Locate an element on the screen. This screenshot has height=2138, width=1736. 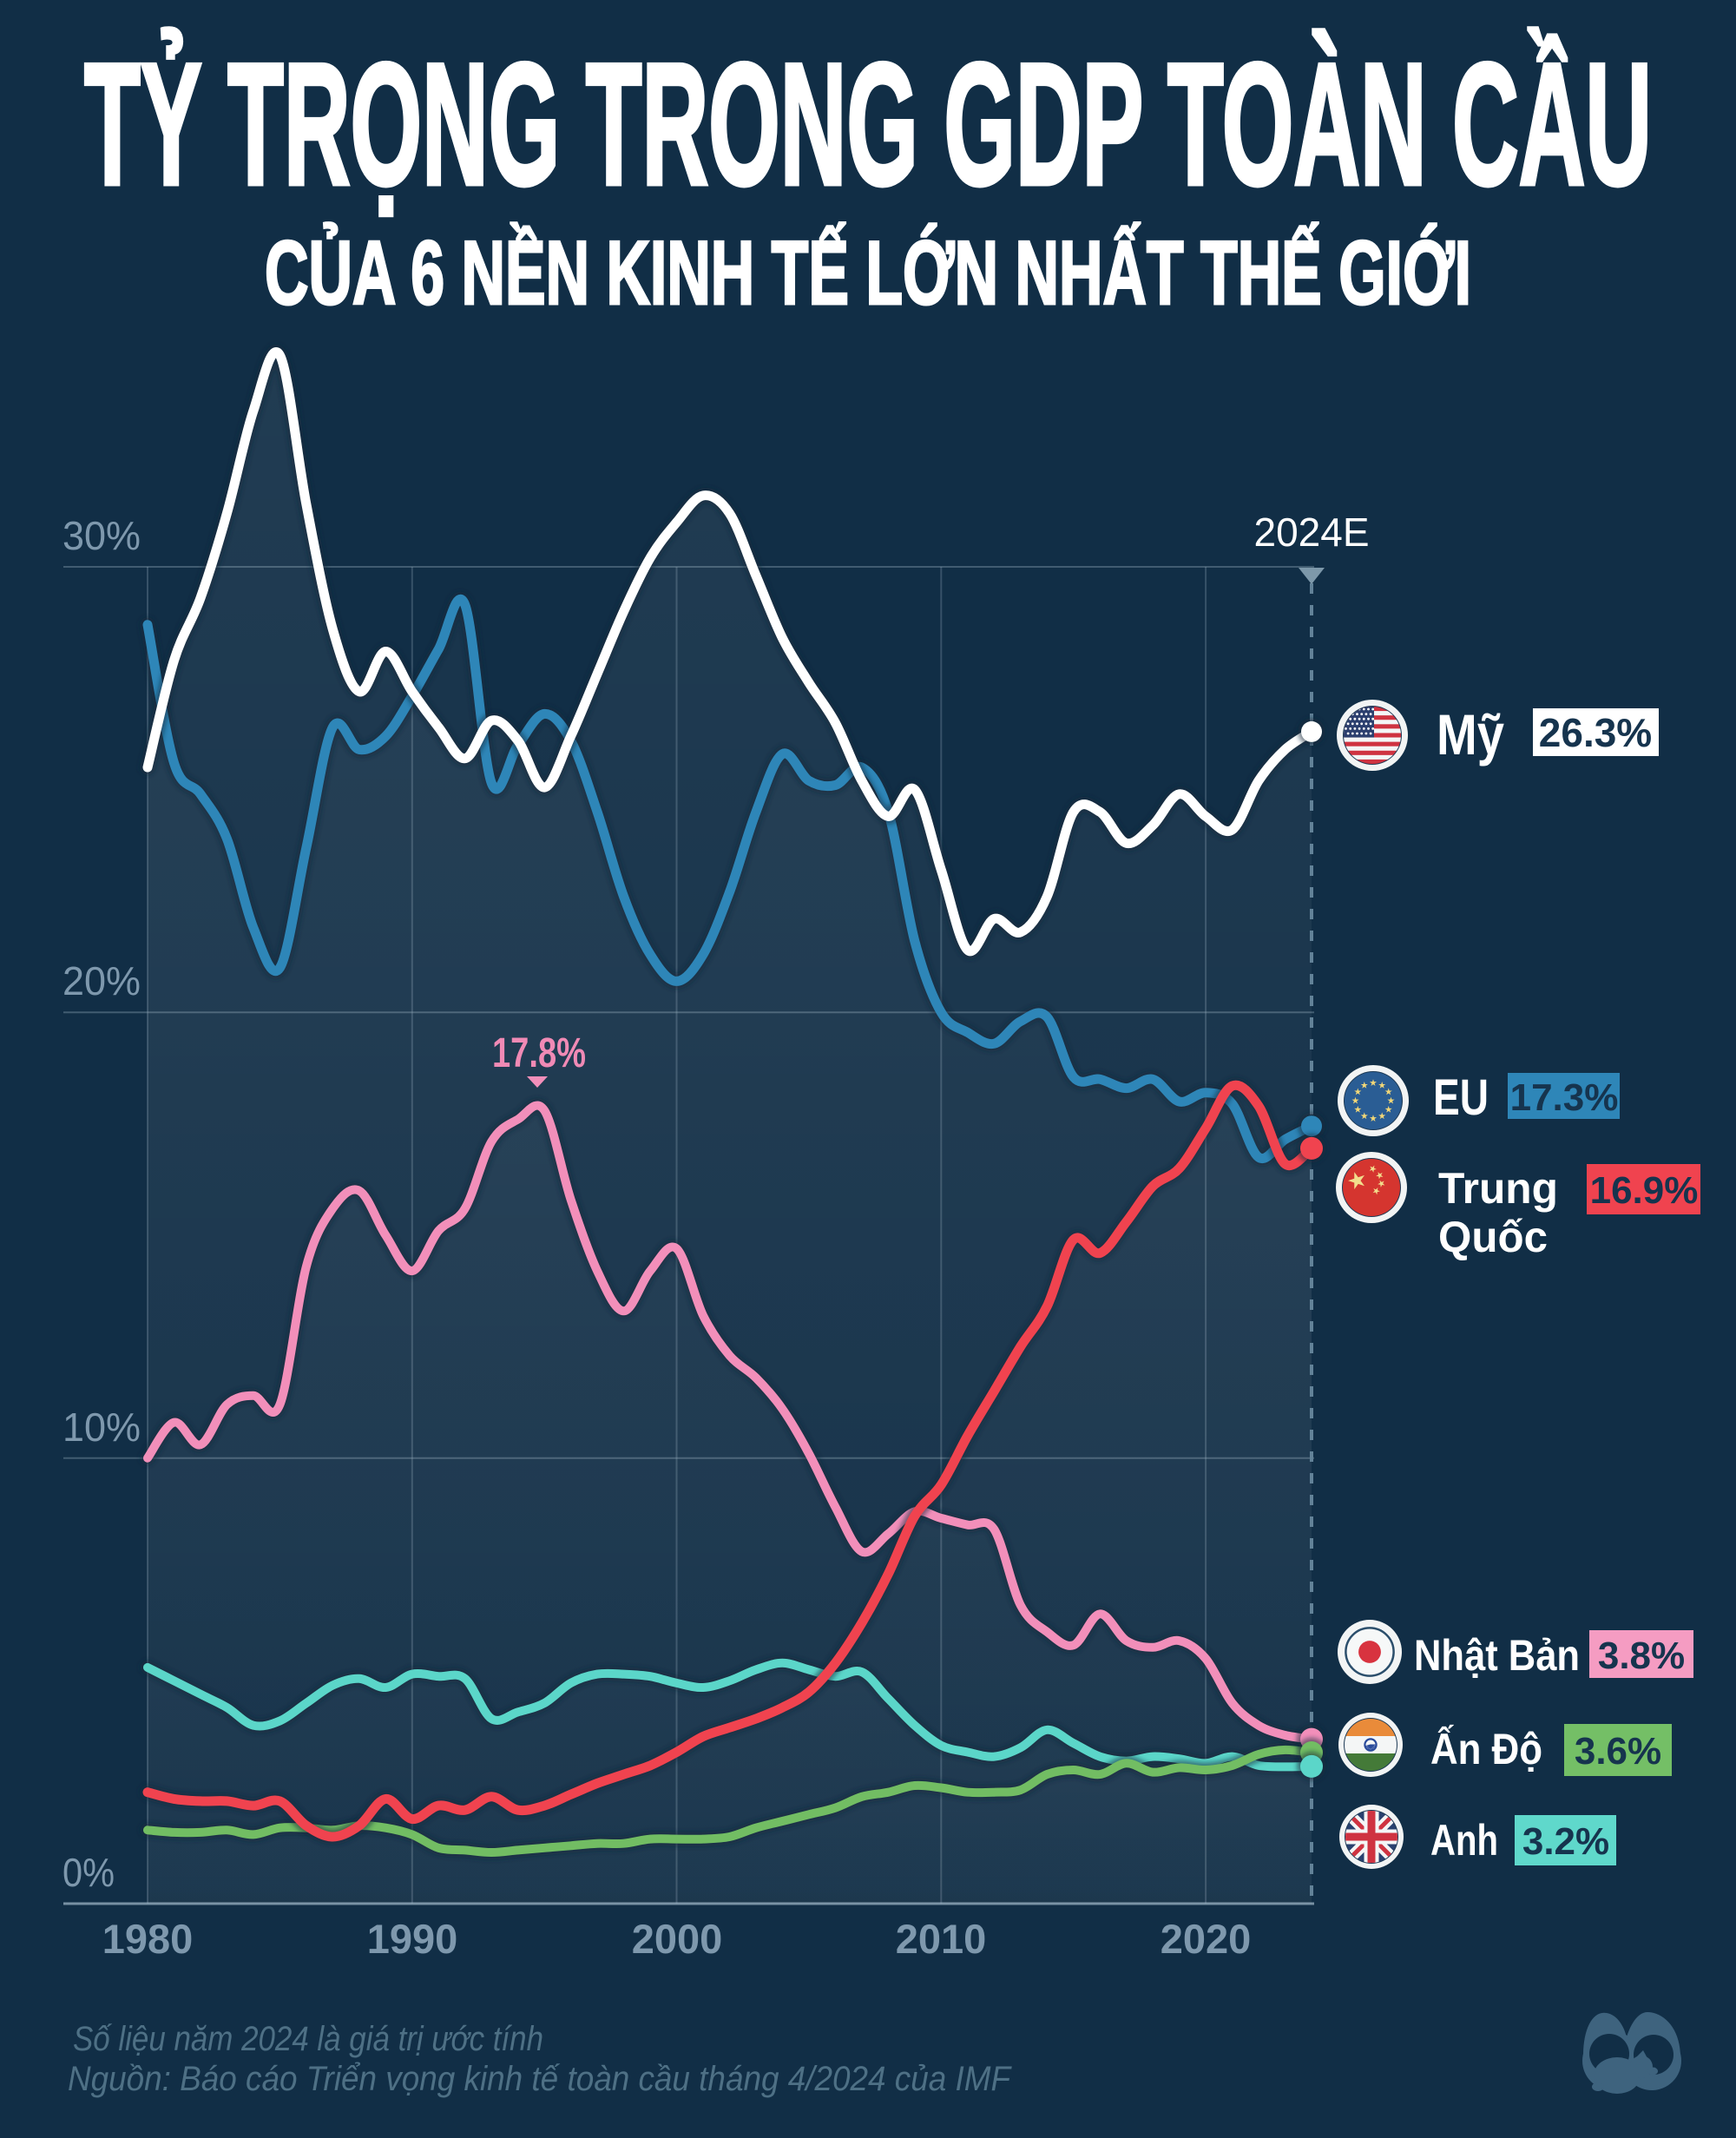
svg-text: 0% is located at coordinates (88, 1872).